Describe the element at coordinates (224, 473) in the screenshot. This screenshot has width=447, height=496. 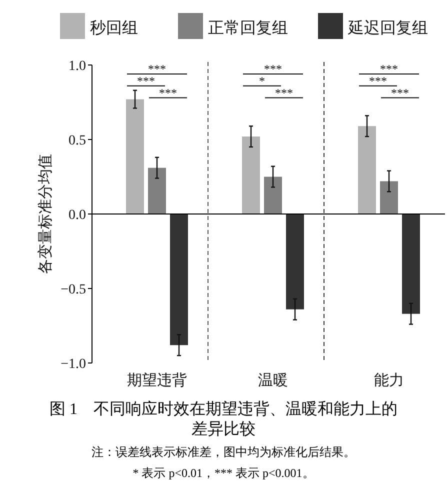
I see `text: * 表示 p<0.01，*** 表示 p<0.001。` at that location.